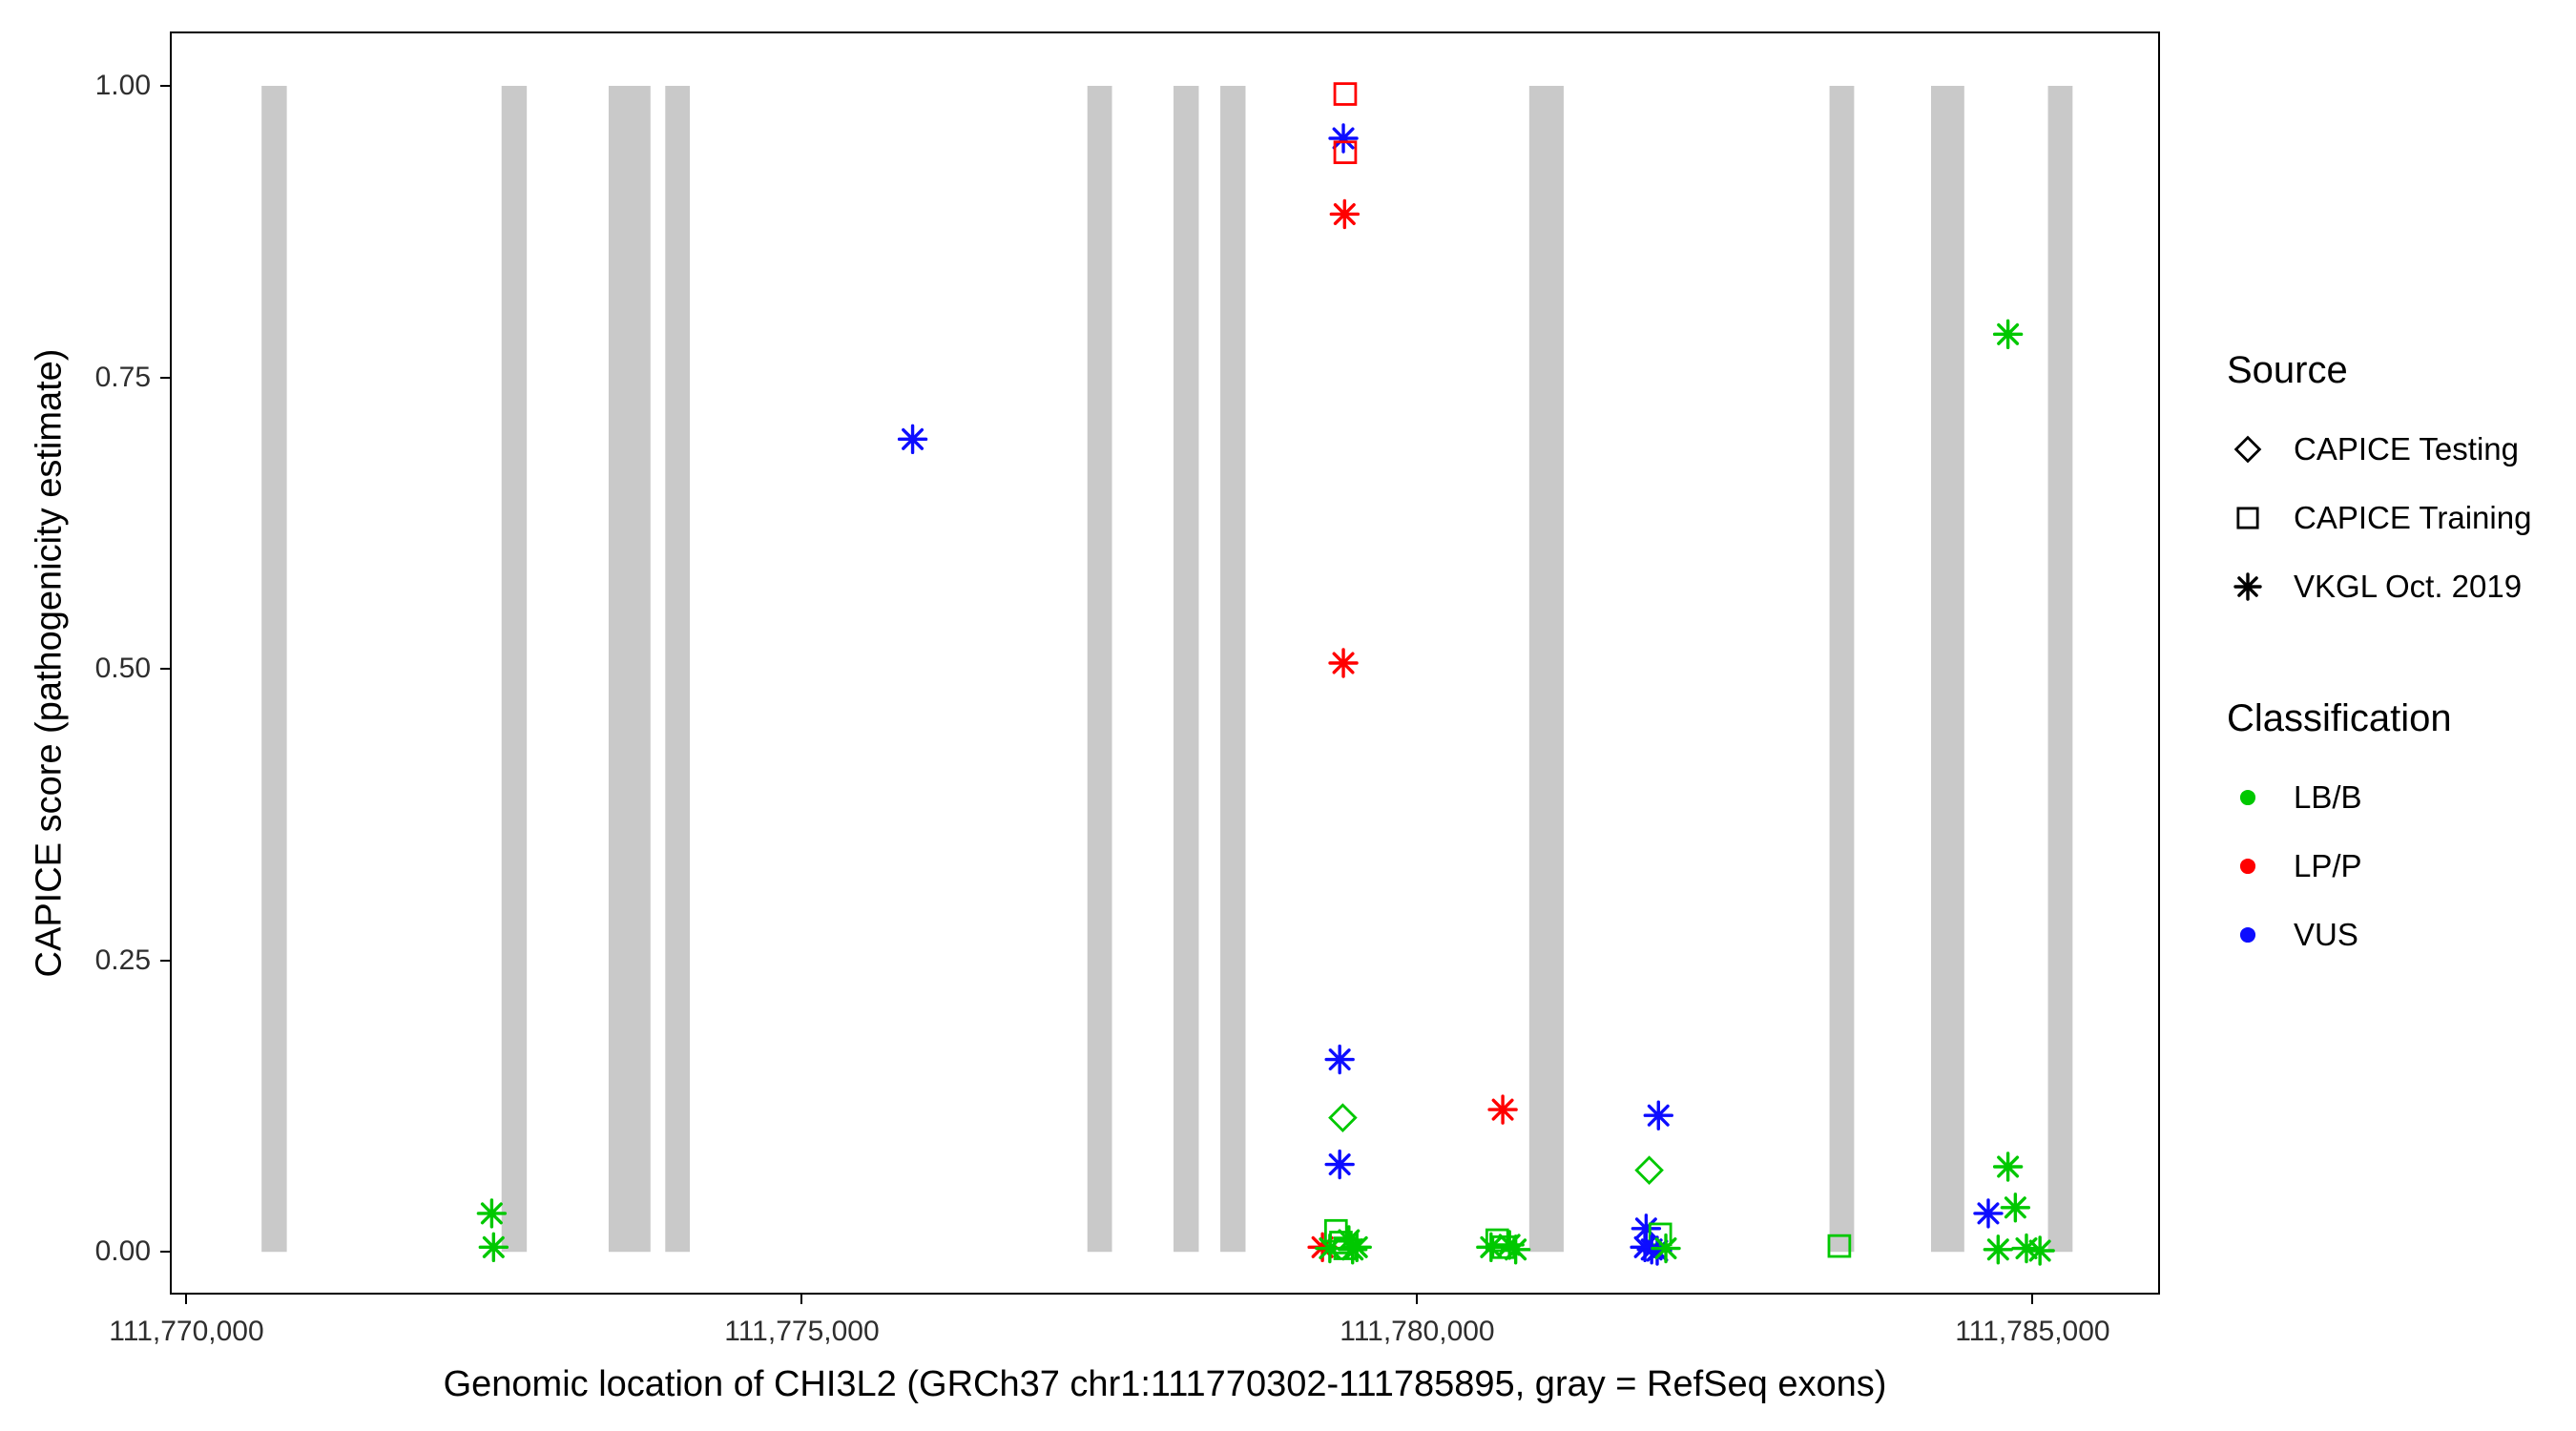 This screenshot has height=1431, width=2576. I want to click on diamond-icon, so click(2247, 449).